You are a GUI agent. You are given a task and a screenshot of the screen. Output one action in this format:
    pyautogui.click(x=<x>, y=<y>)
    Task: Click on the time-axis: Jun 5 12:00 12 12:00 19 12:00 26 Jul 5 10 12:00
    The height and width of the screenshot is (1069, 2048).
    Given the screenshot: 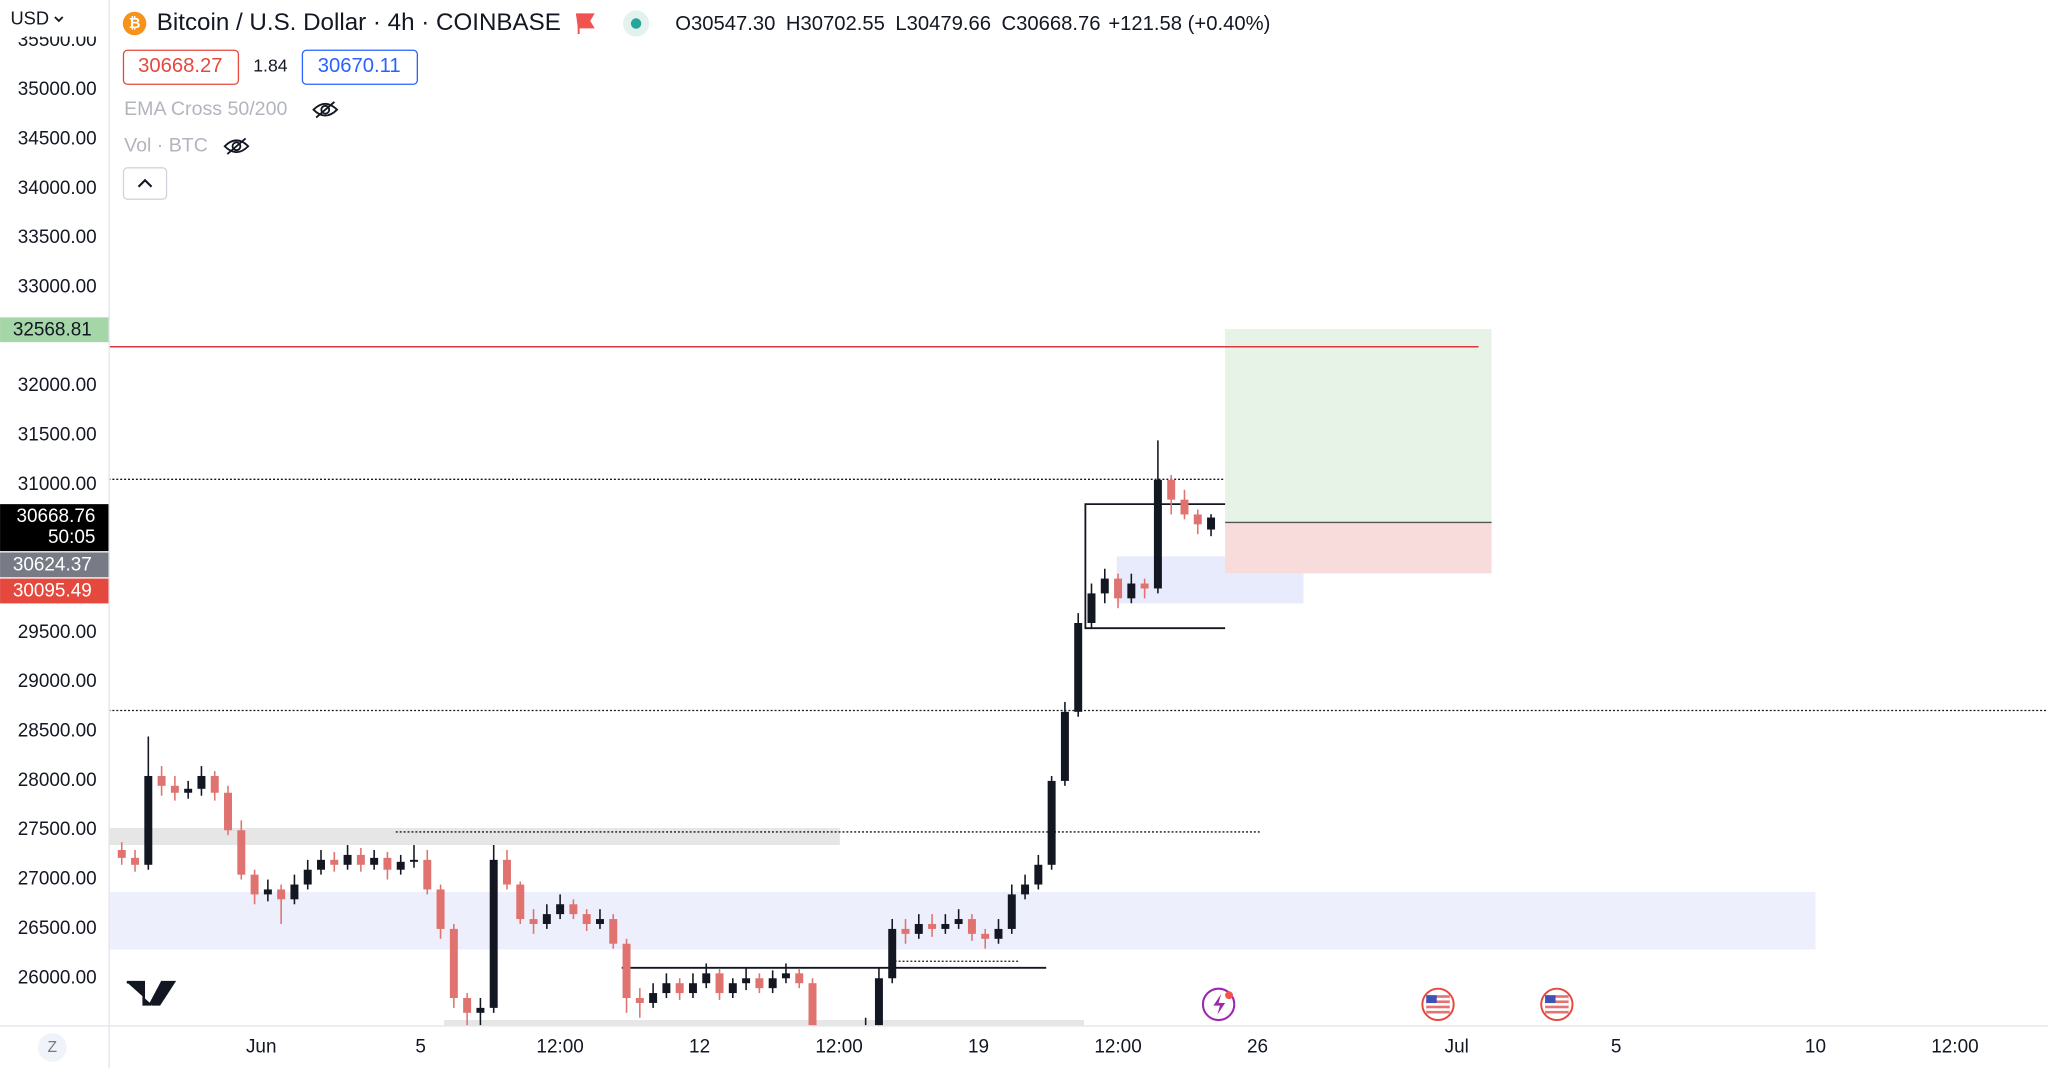 What is the action you would take?
    pyautogui.click(x=1112, y=1046)
    